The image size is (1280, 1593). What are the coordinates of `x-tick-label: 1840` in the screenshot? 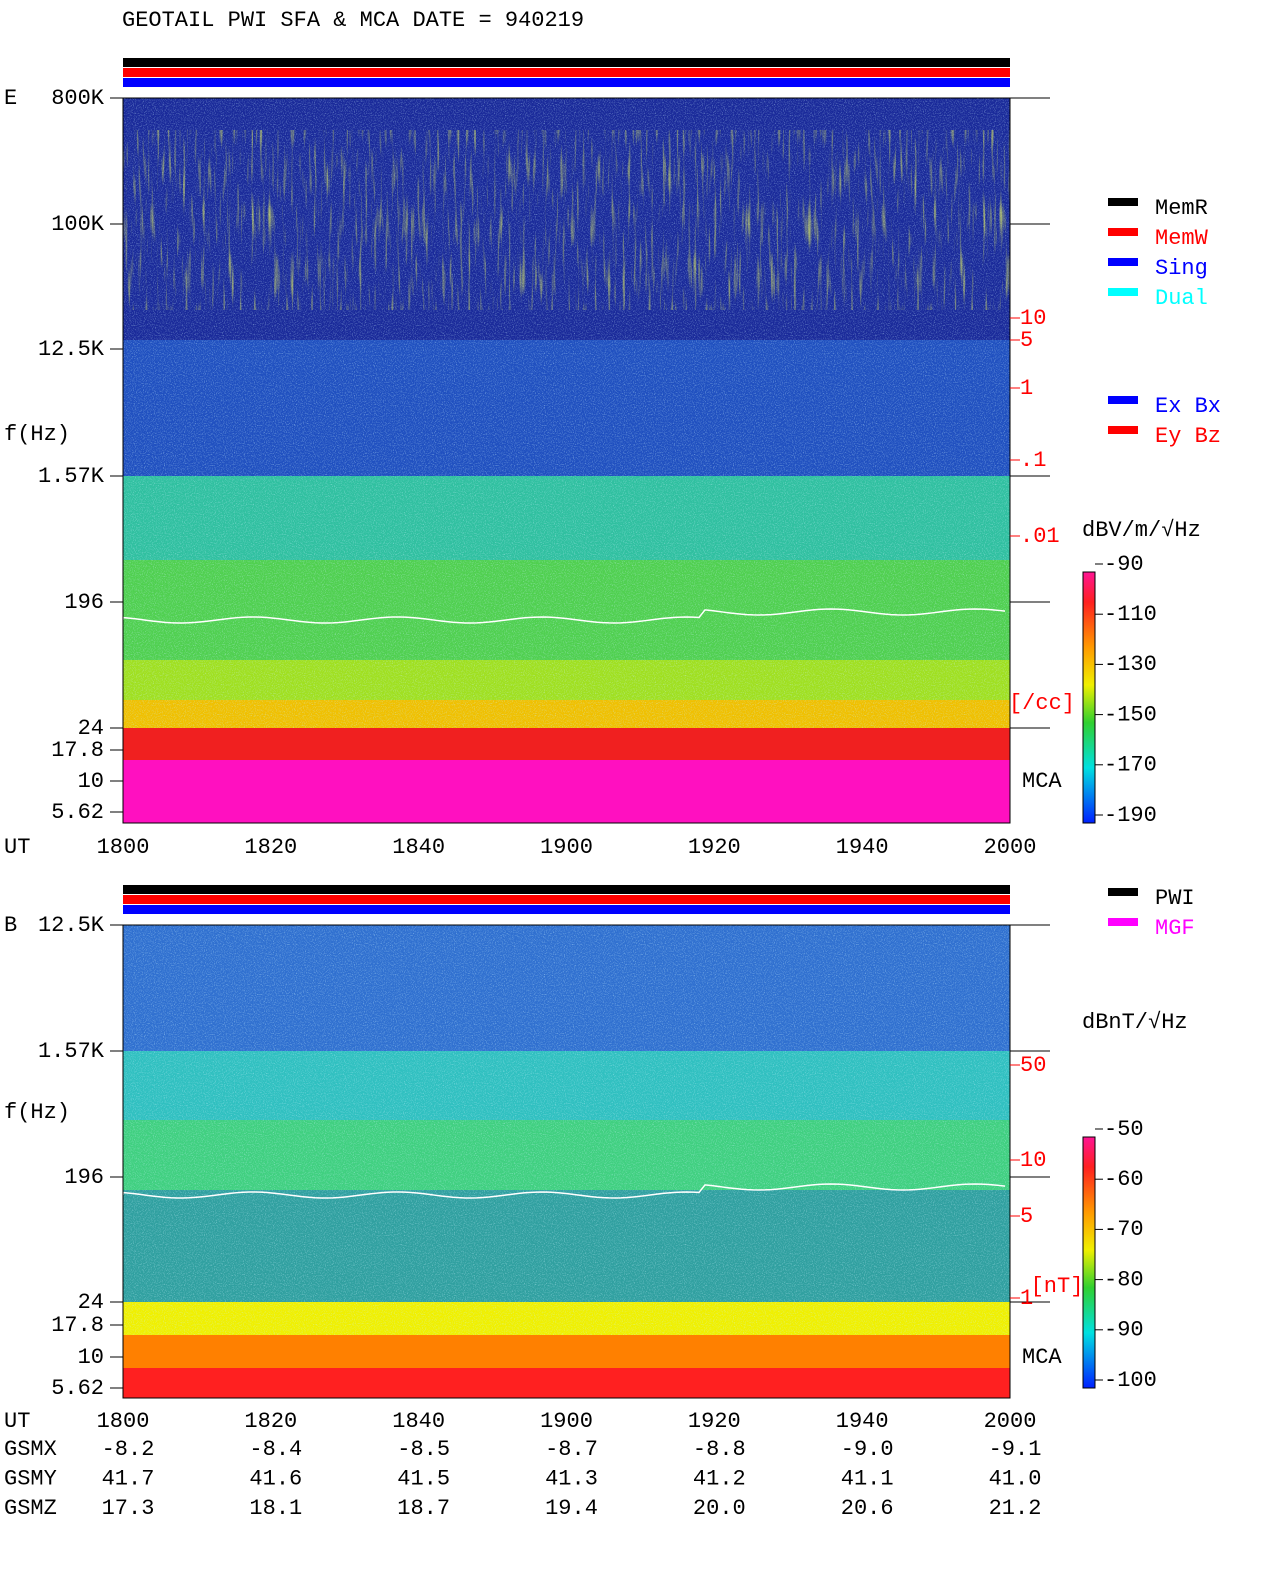 It's located at (418, 1421).